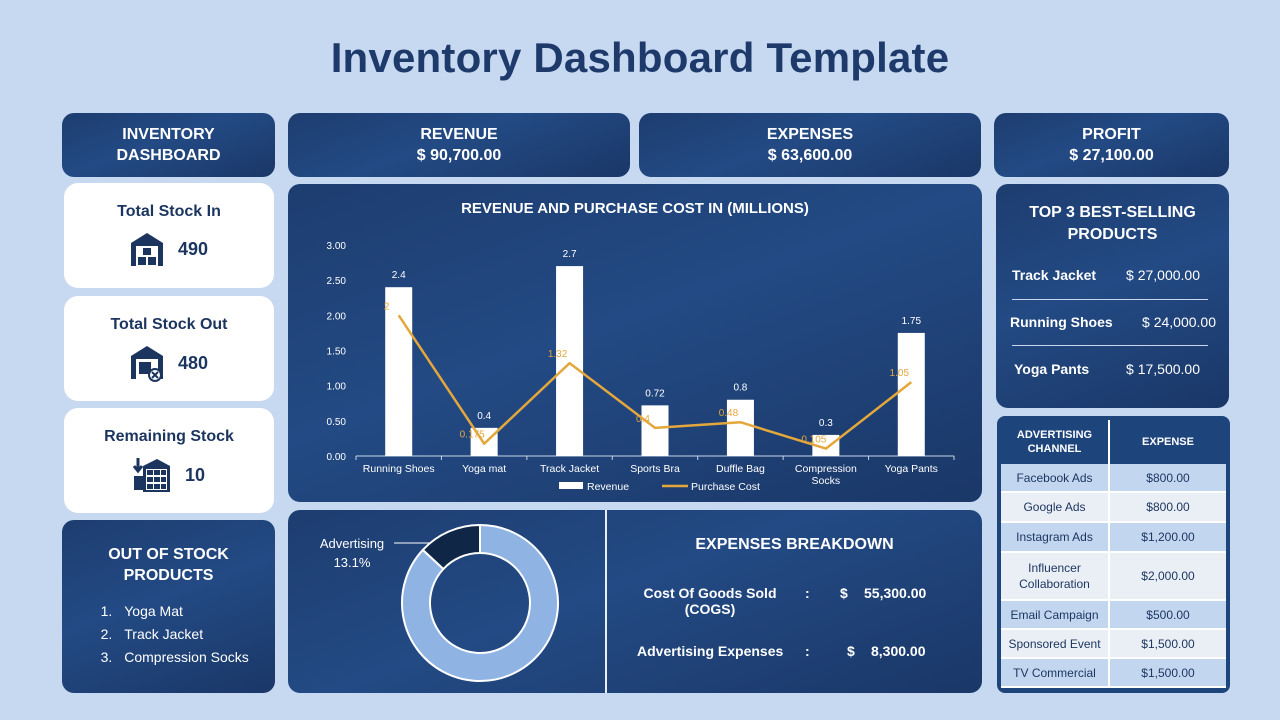 The image size is (1280, 720). What do you see at coordinates (911, 469) in the screenshot?
I see `x-tick-label: Yoga Pants` at bounding box center [911, 469].